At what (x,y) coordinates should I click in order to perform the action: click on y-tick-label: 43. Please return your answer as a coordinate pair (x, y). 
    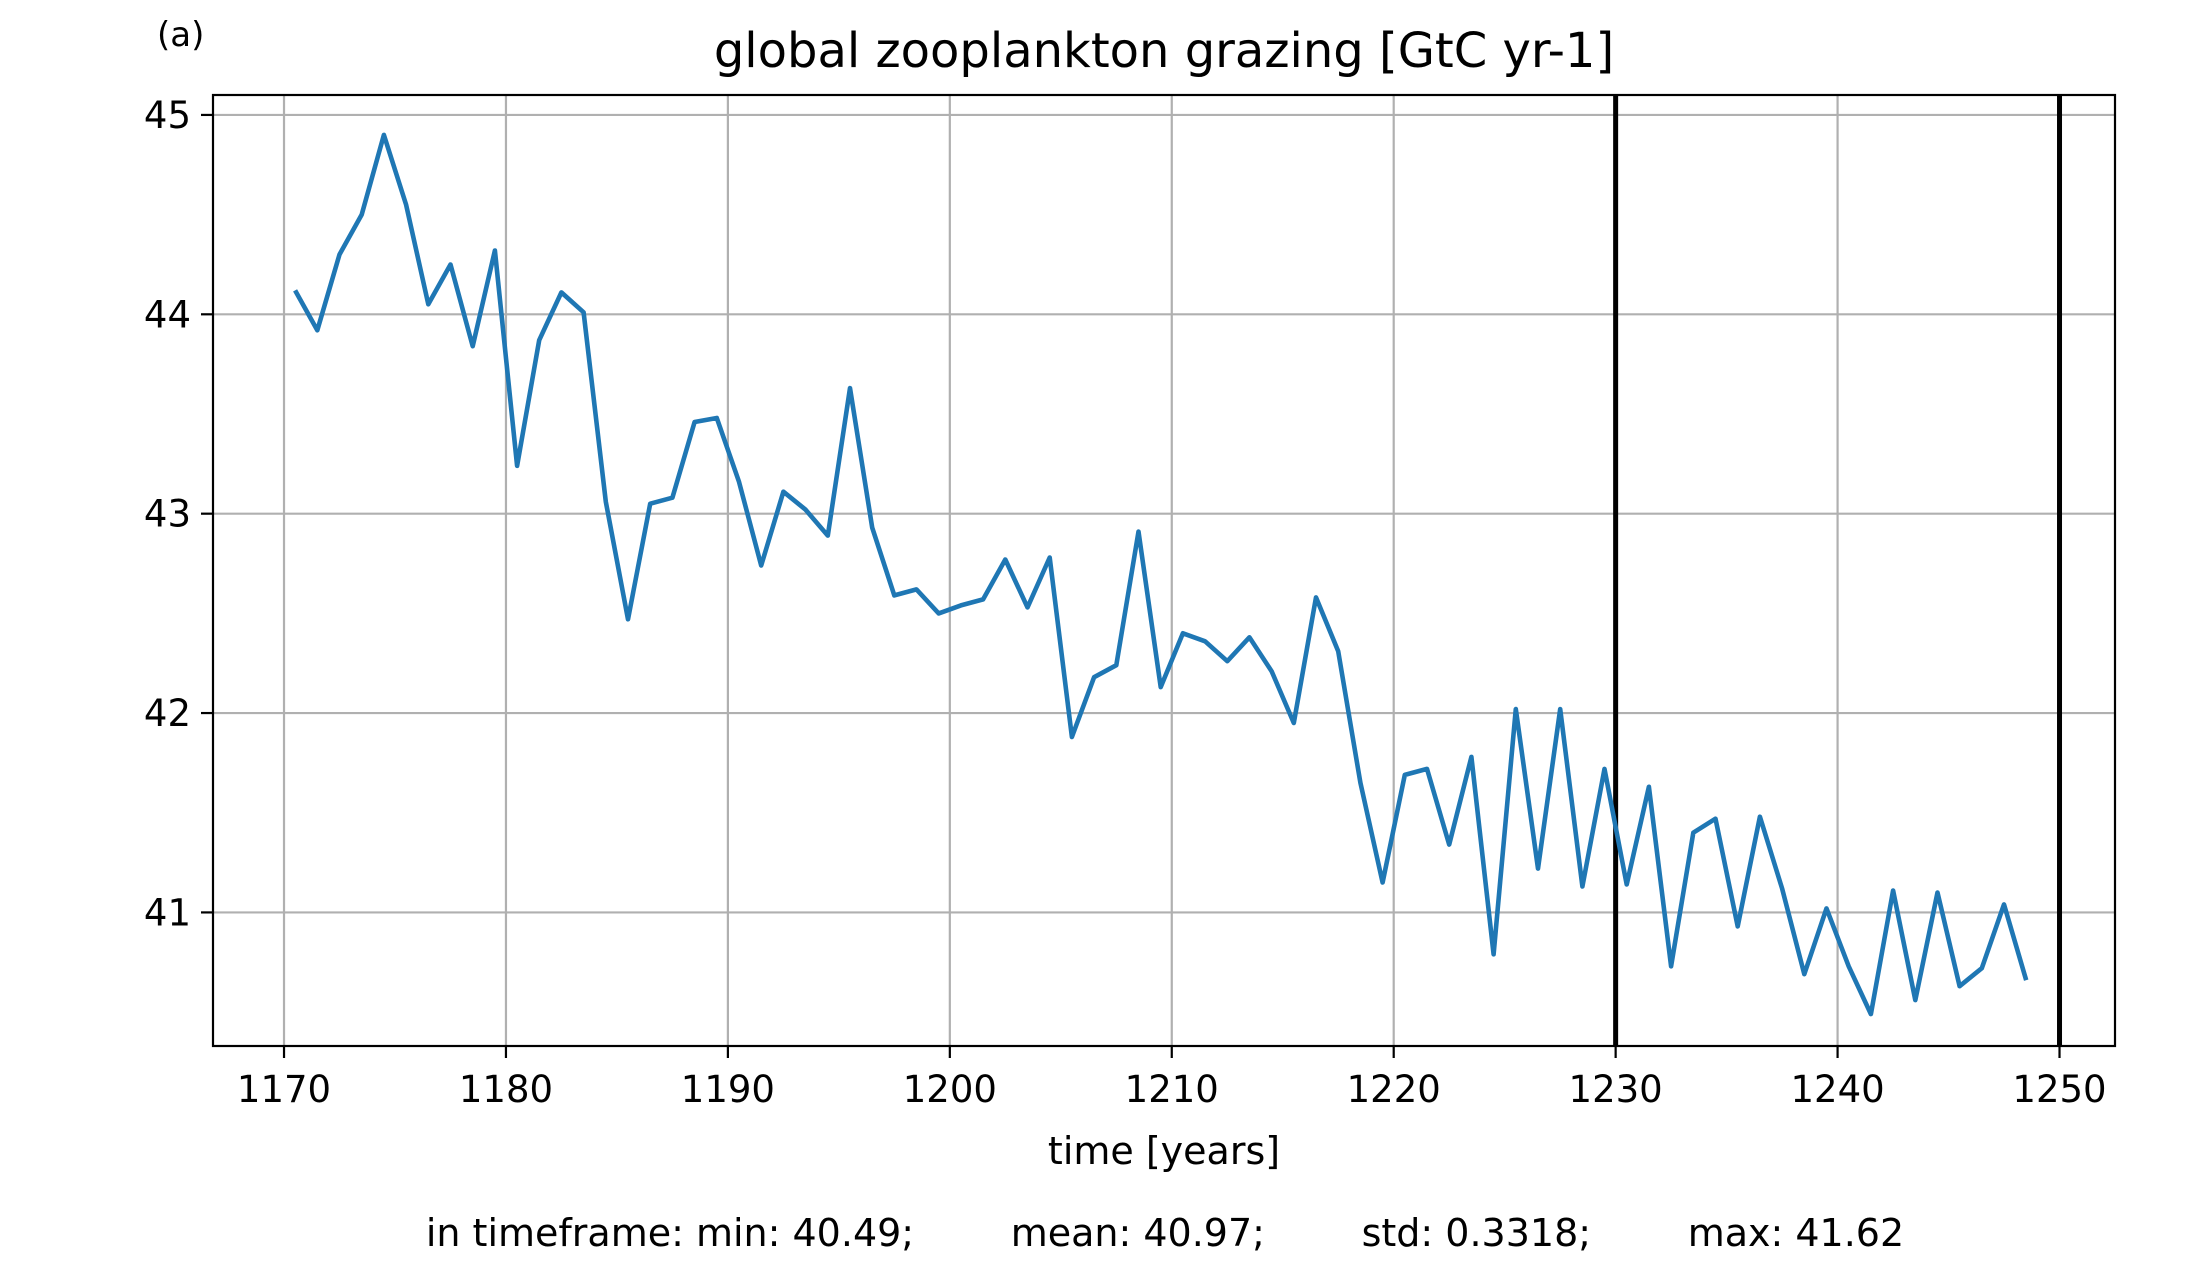
    Looking at the image, I should click on (167, 514).